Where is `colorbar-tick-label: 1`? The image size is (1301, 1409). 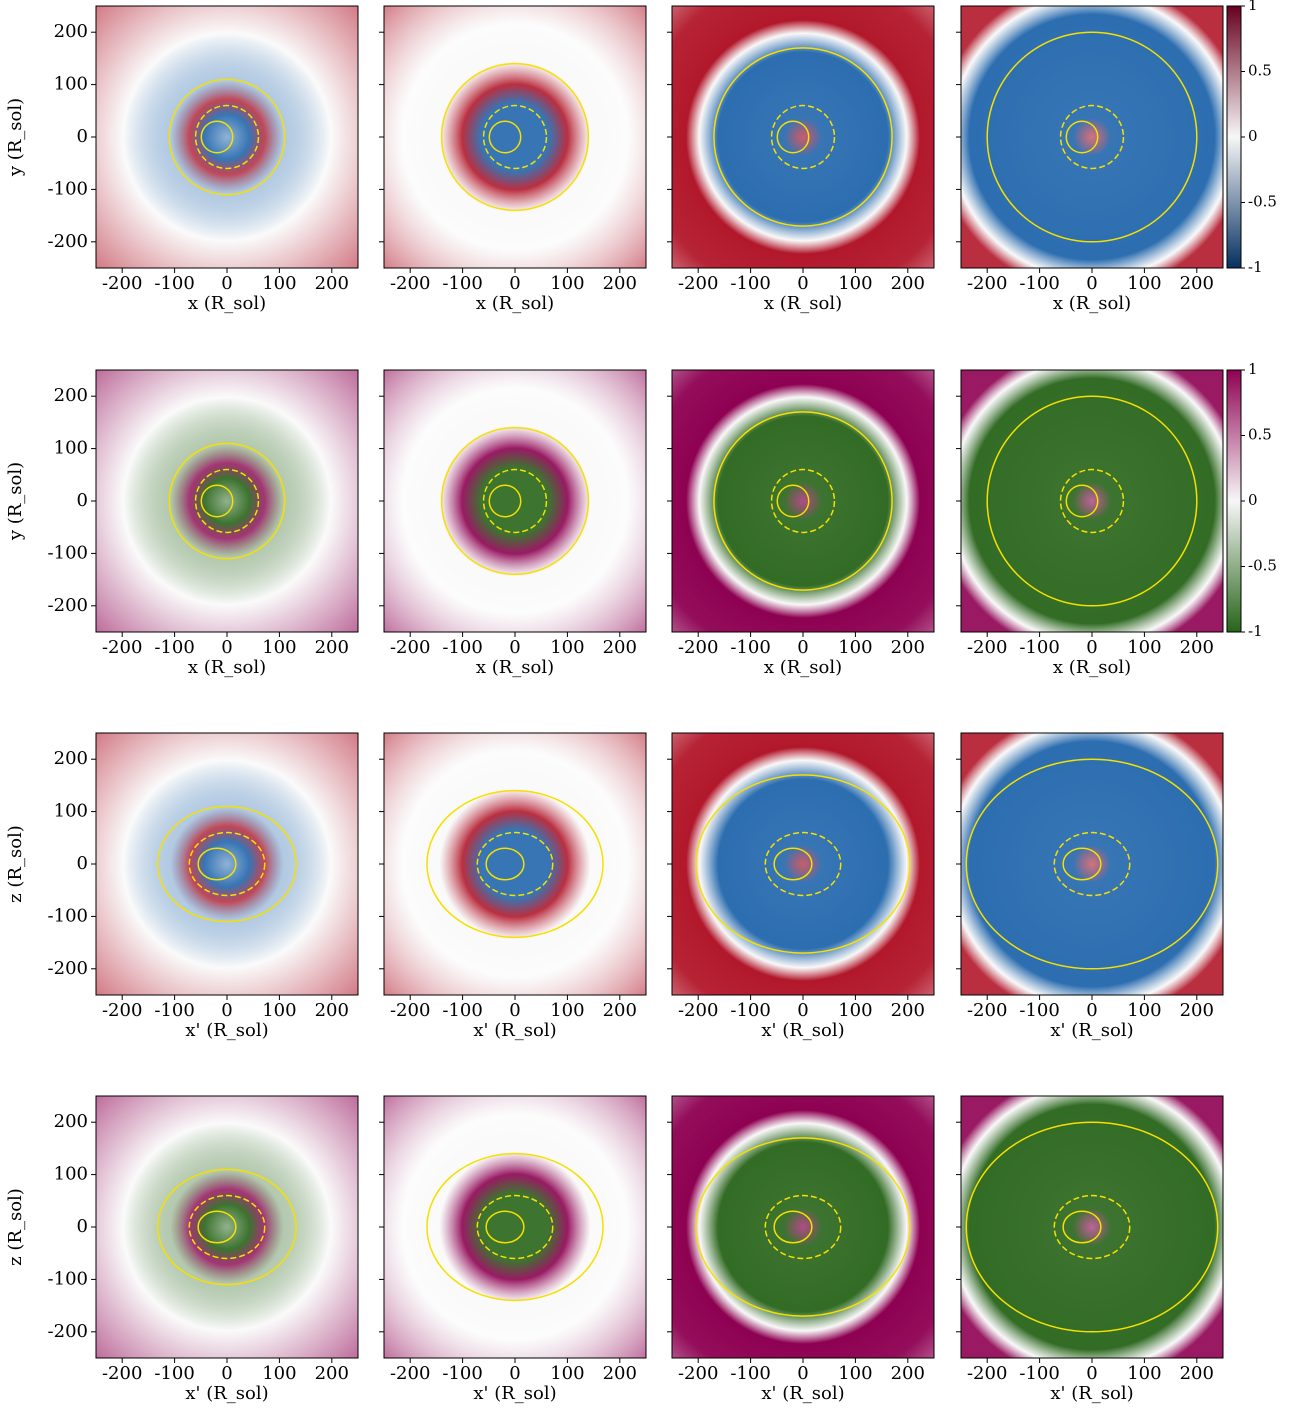 colorbar-tick-label: 1 is located at coordinates (1253, 369).